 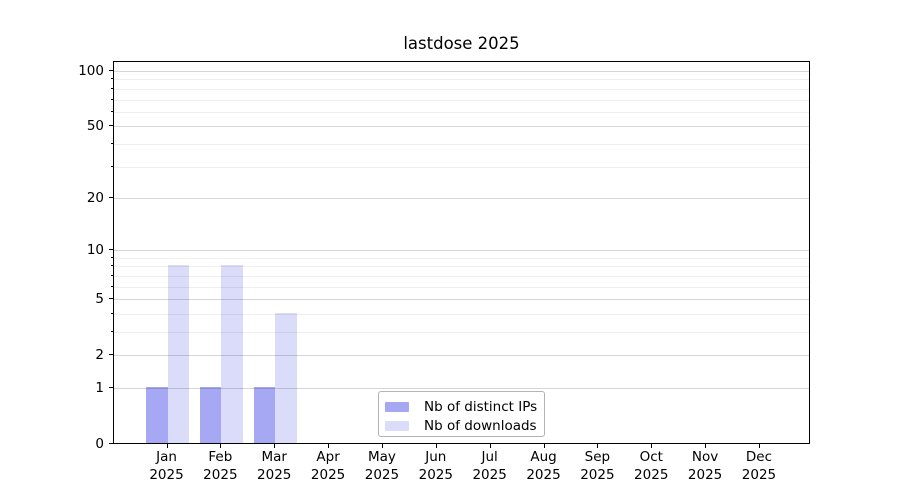 I want to click on chart-title: lastdose 2025, so click(x=461, y=43).